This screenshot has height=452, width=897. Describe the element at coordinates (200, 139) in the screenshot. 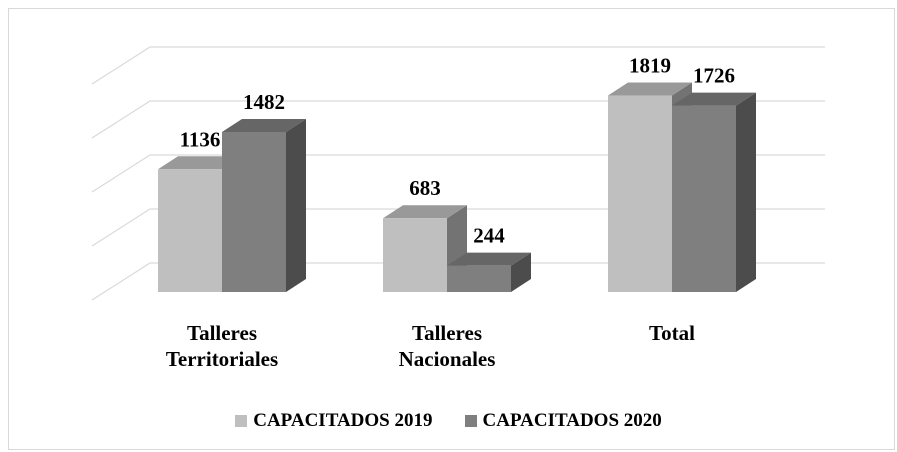

I see `data-label: 1136` at that location.